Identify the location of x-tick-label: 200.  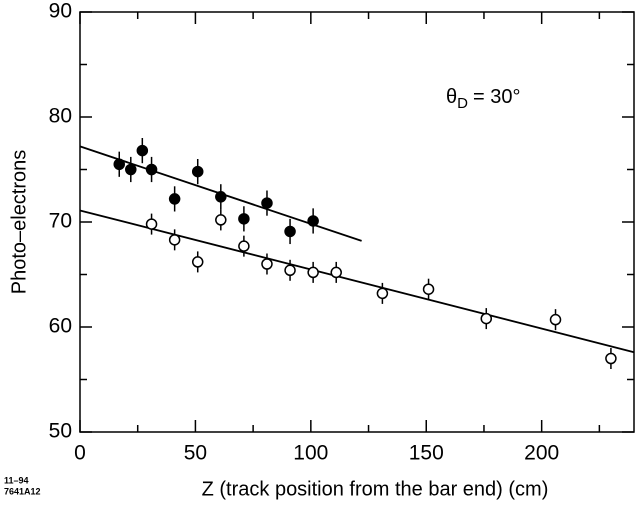
(541, 453).